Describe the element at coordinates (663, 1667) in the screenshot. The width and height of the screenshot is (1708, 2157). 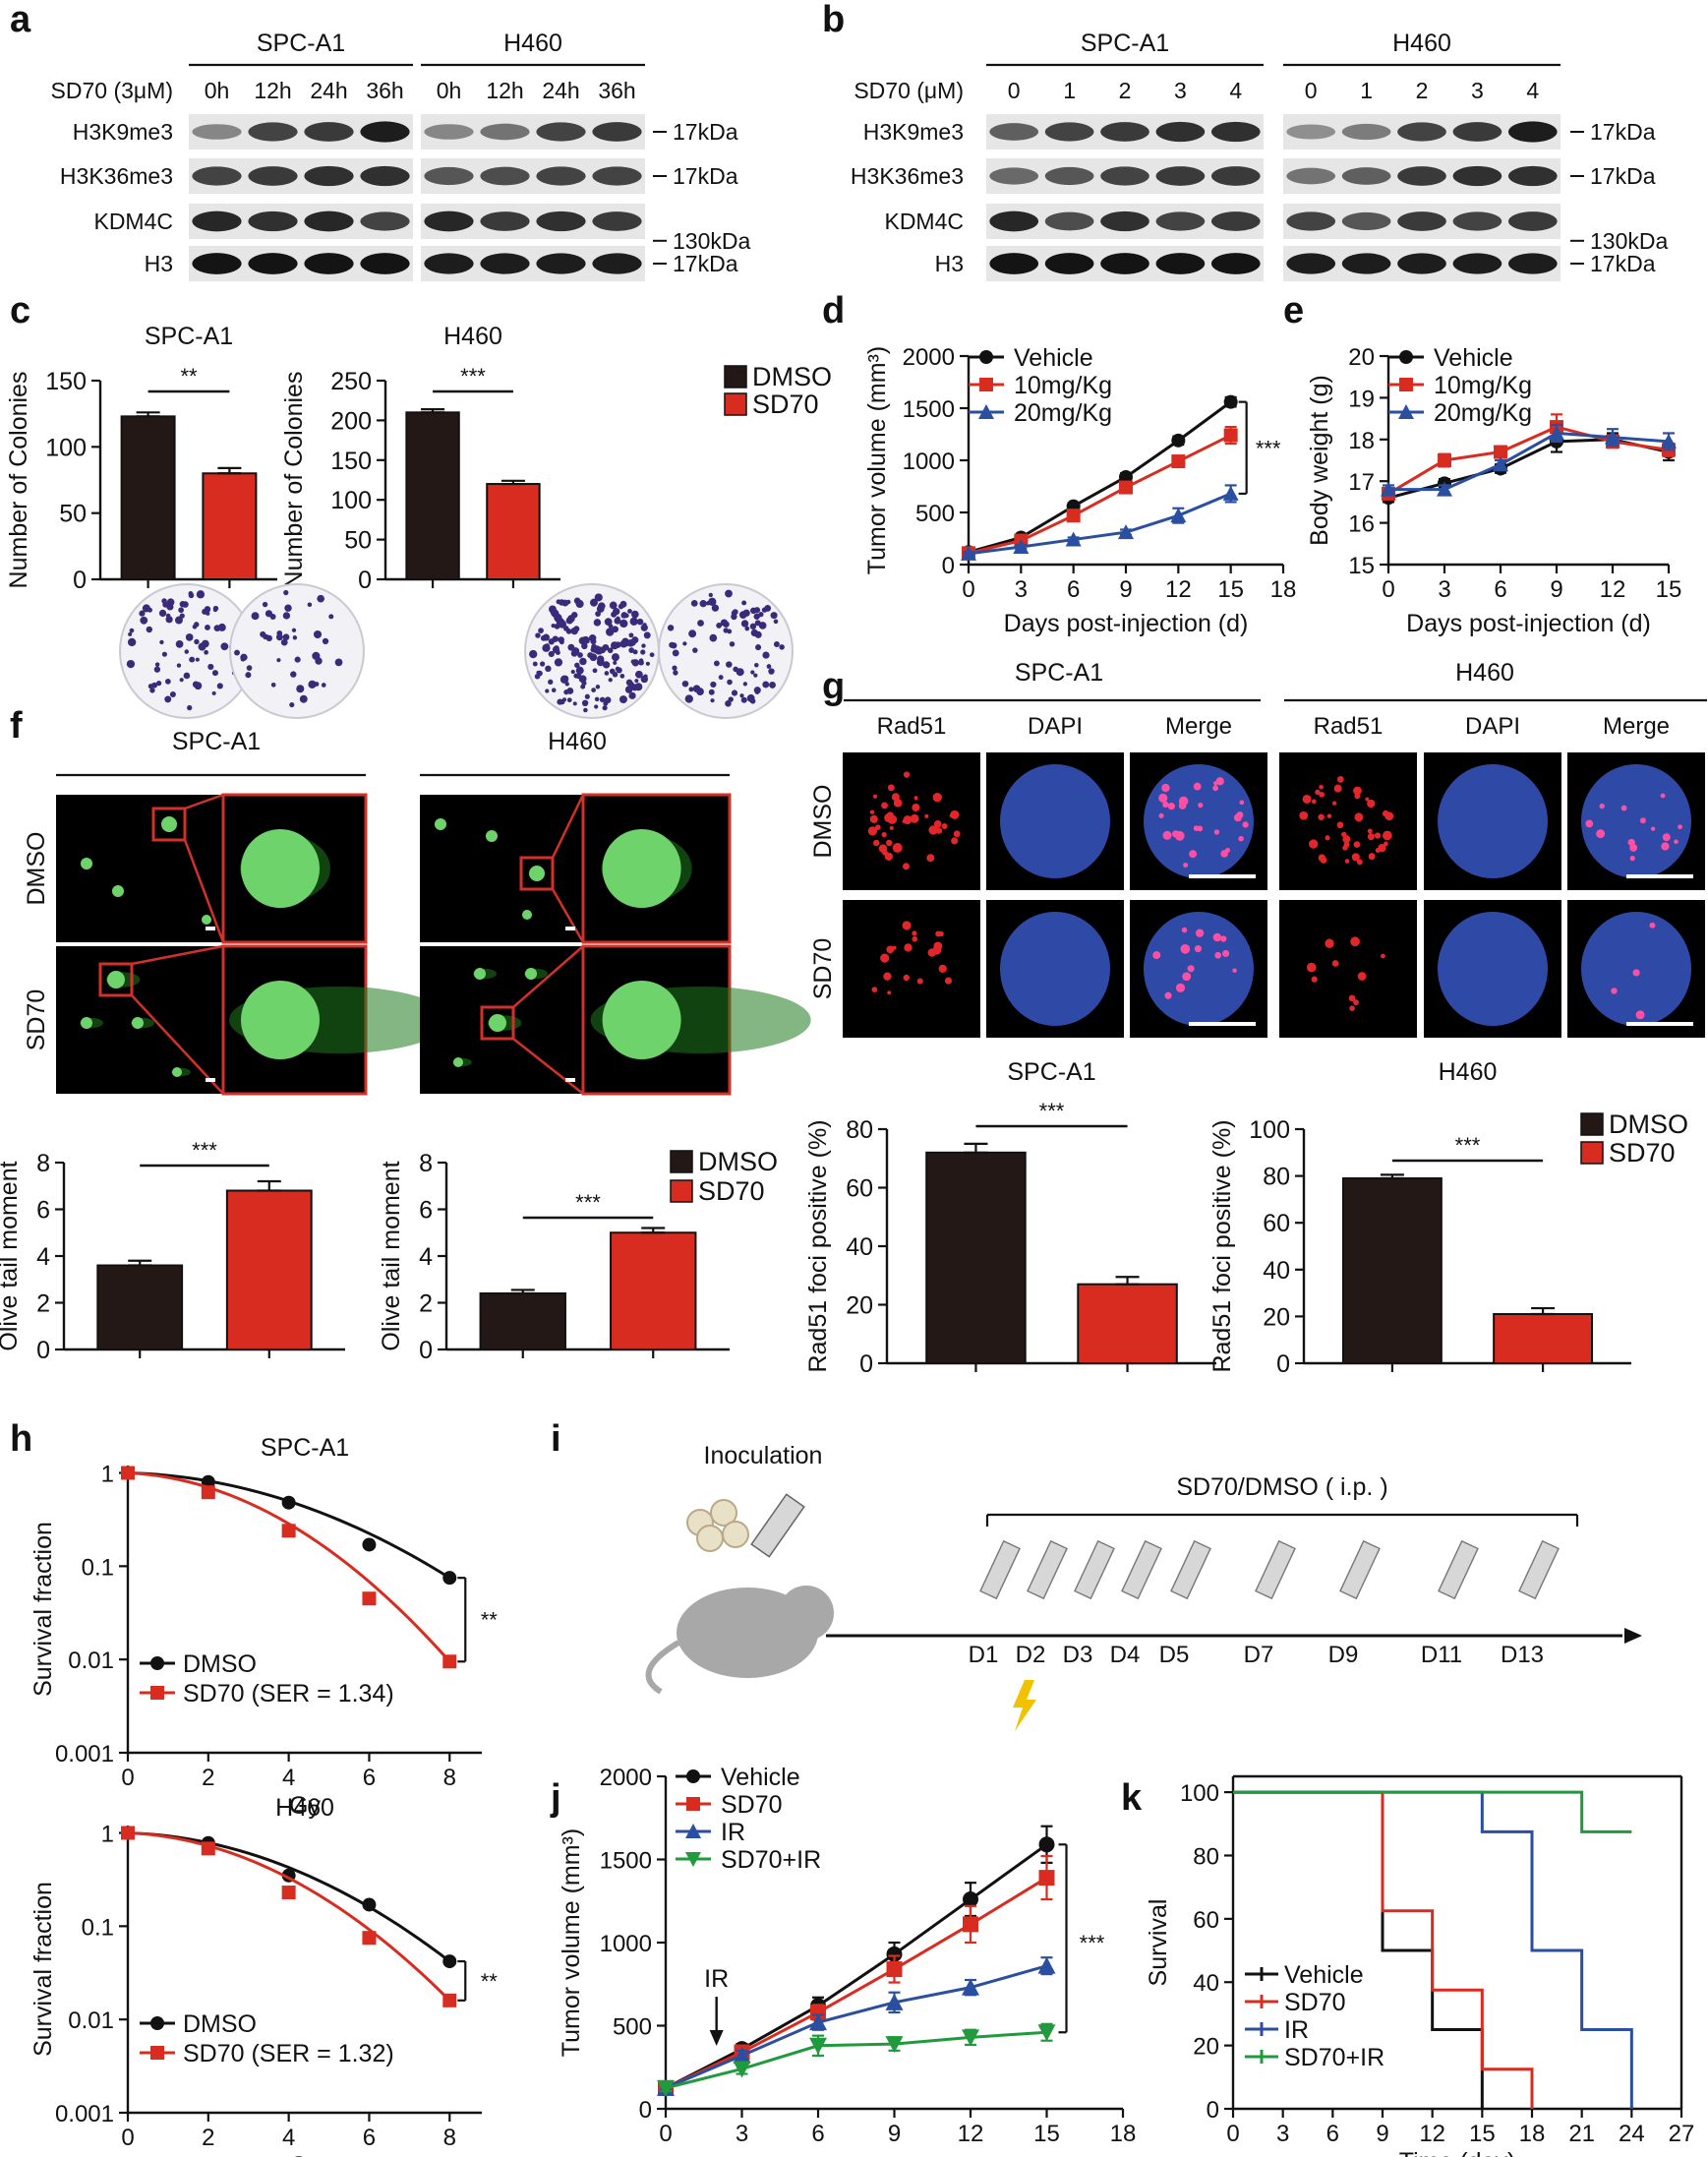
I see `mouse-tail-icon` at that location.